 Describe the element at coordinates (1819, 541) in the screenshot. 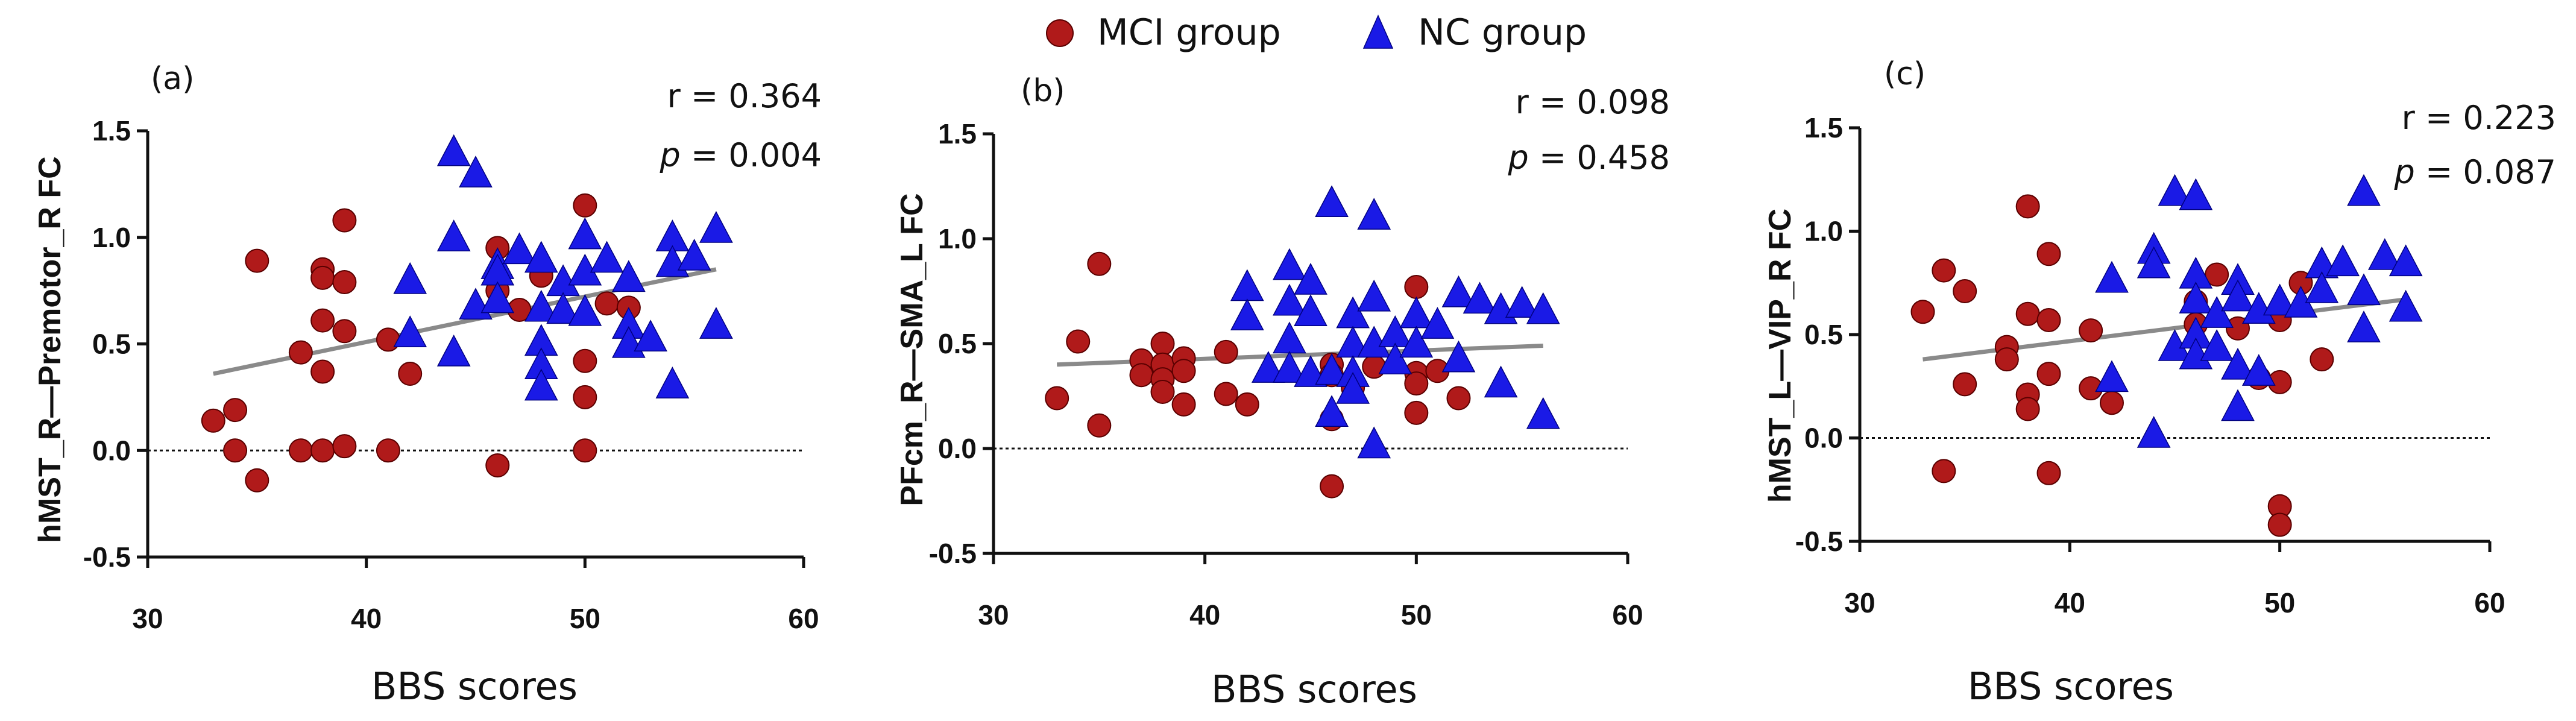

I see `y-tick-label: -0.5` at that location.